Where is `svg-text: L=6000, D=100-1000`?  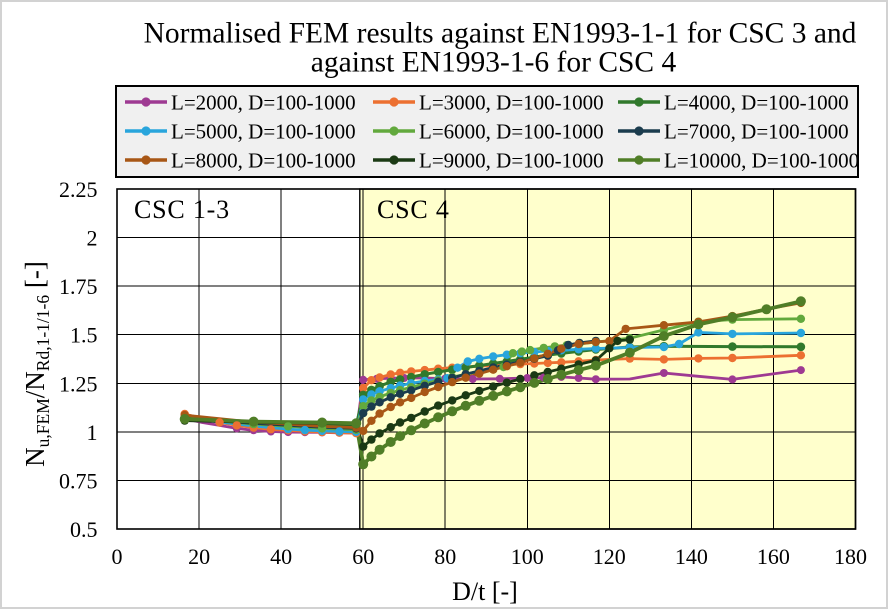 svg-text: L=6000, D=100-1000 is located at coordinates (511, 132).